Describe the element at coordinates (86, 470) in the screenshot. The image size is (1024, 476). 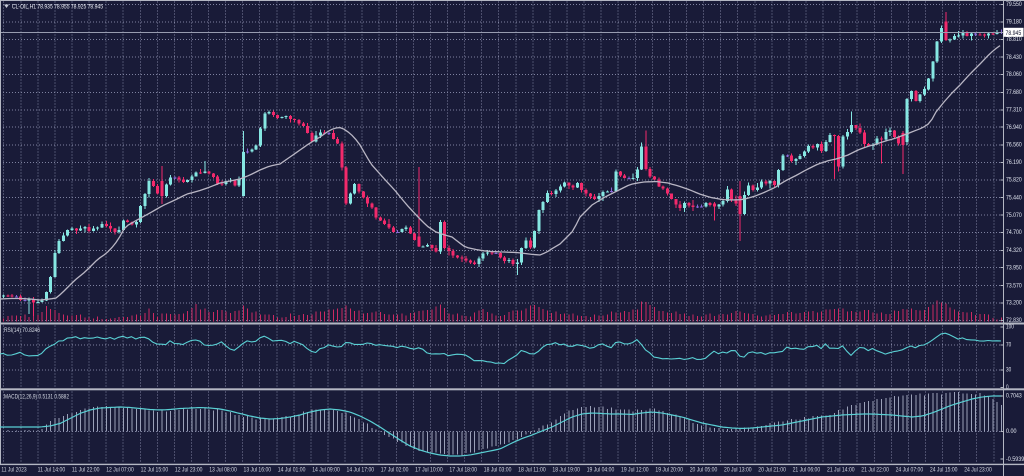
I see `svg-text: 11 Jul 22:00` at that location.